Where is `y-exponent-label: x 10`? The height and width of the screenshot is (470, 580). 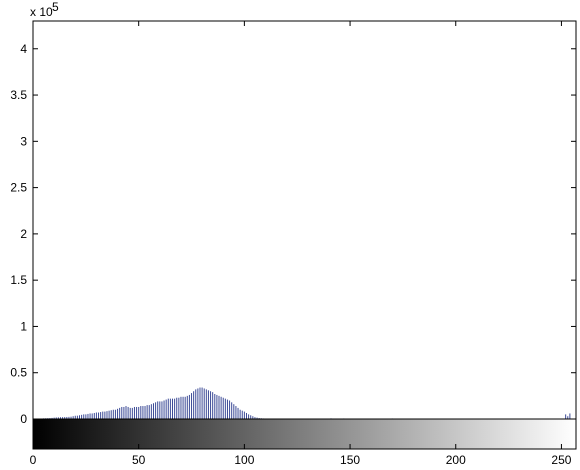
y-exponent-label: x 10 is located at coordinates (41, 12).